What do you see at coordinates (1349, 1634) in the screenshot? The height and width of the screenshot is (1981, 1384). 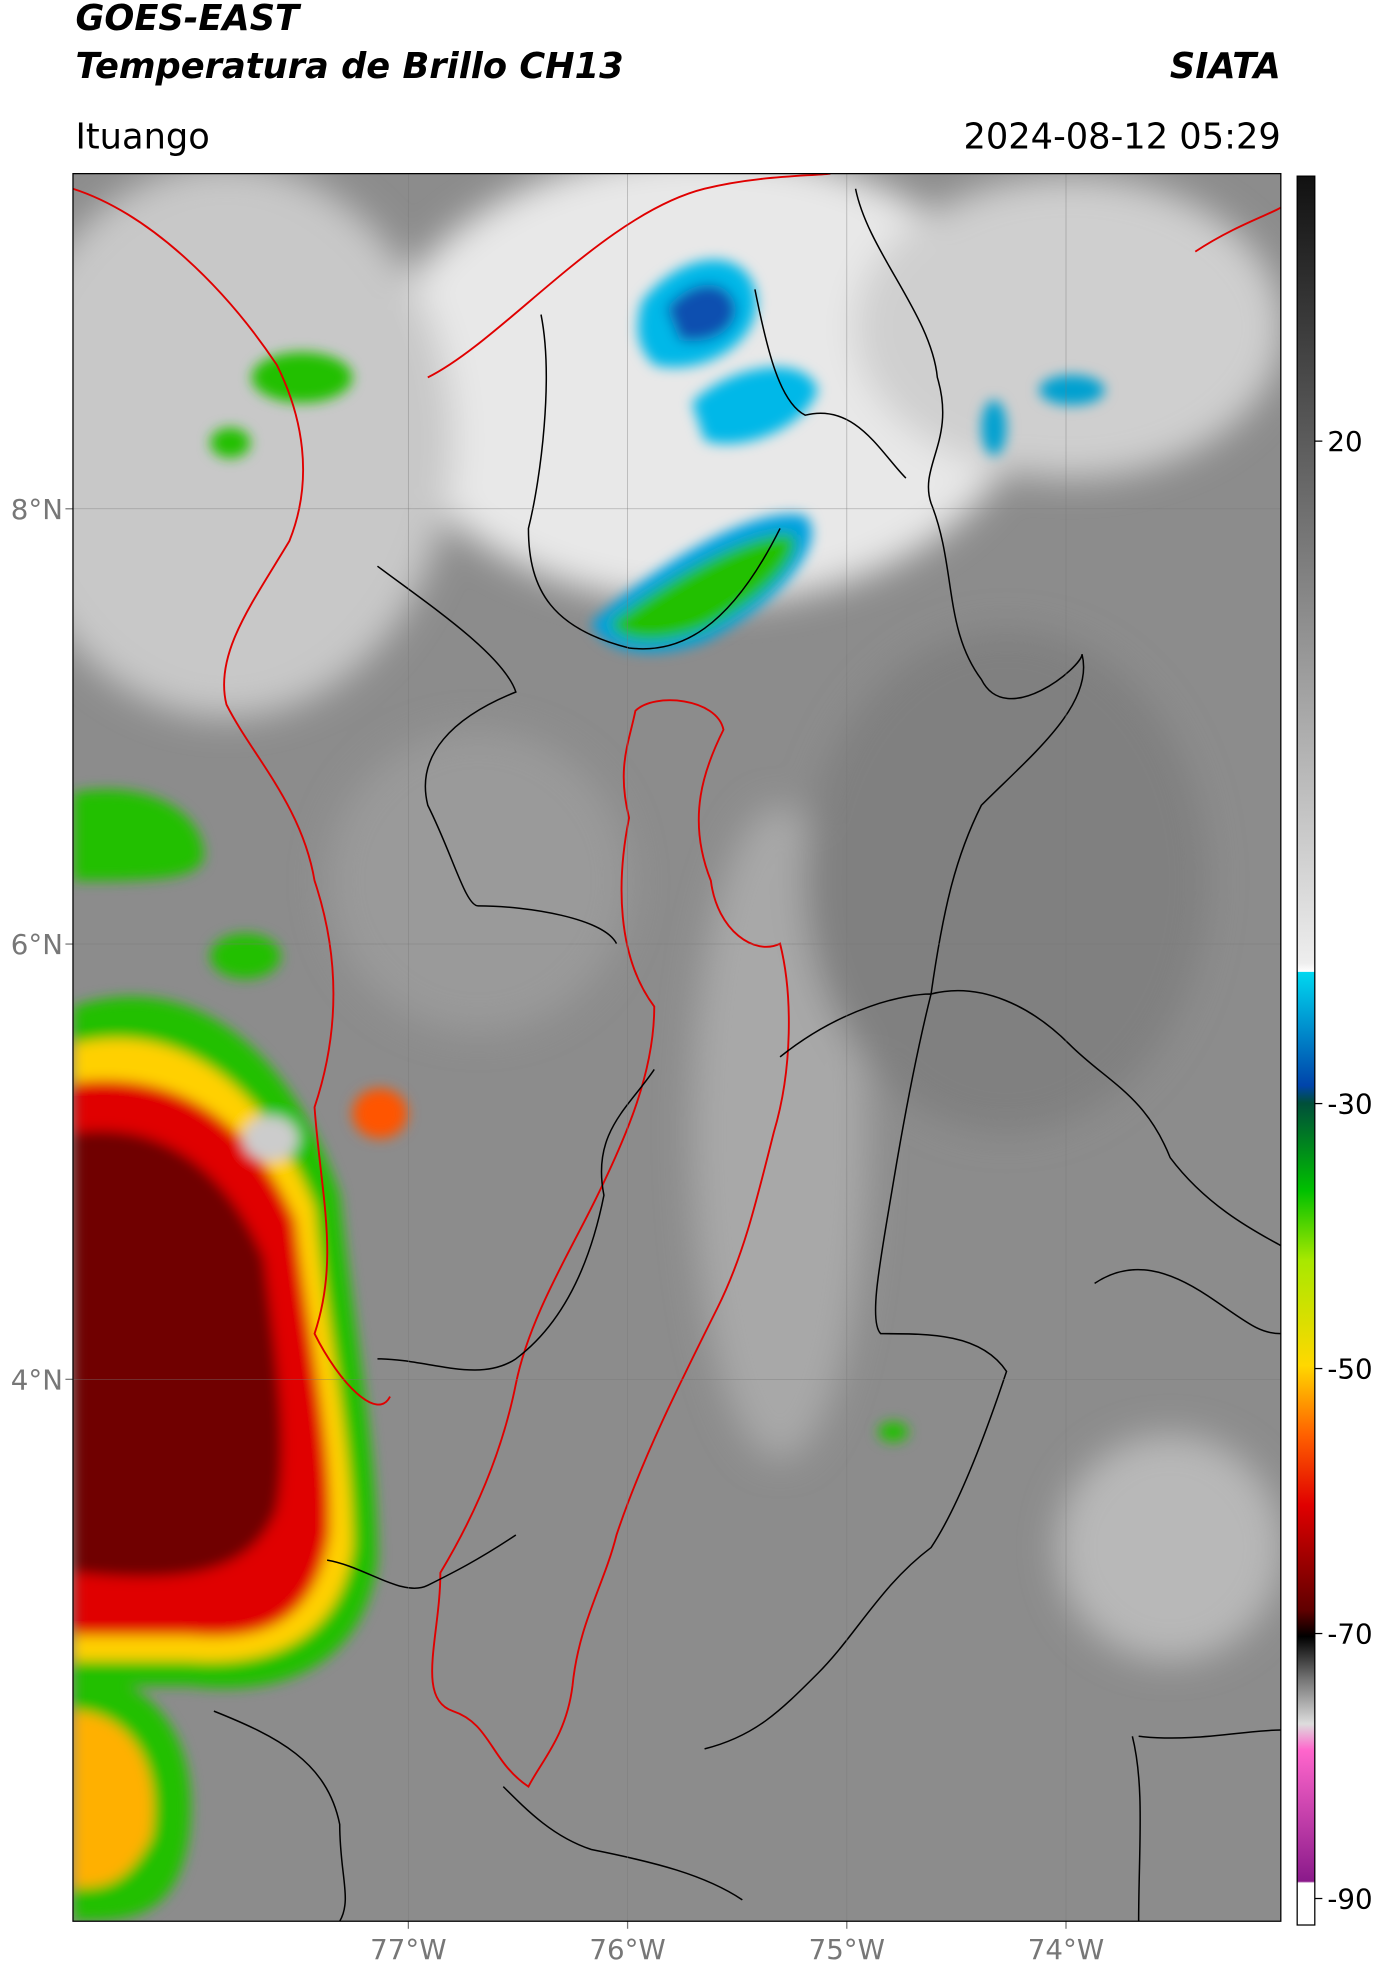 I see `colorbar-tick-label: -70` at bounding box center [1349, 1634].